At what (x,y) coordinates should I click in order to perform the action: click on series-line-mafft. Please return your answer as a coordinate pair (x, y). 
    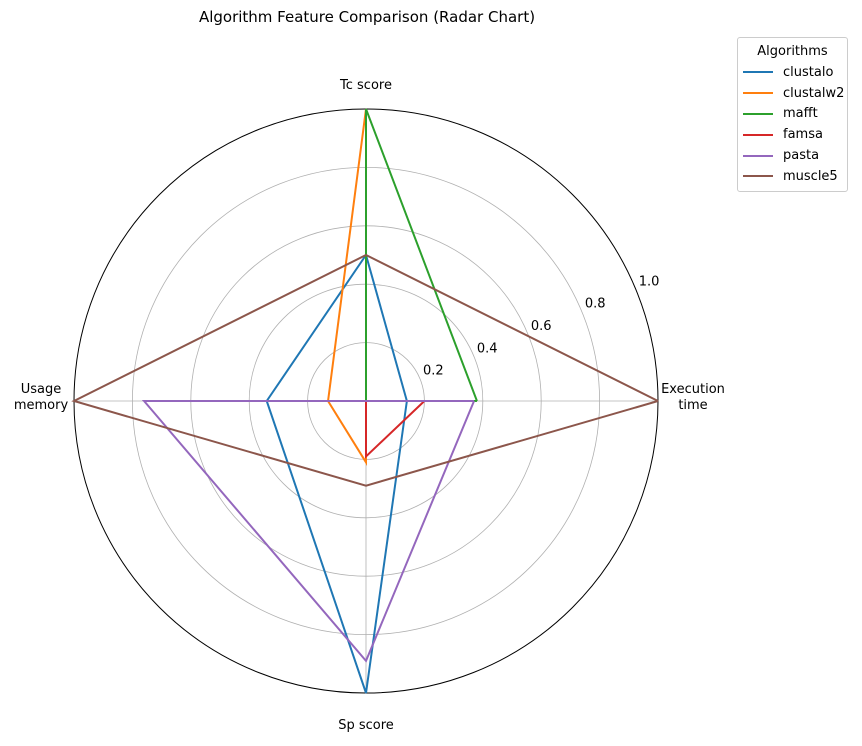
    Looking at the image, I should click on (421, 255).